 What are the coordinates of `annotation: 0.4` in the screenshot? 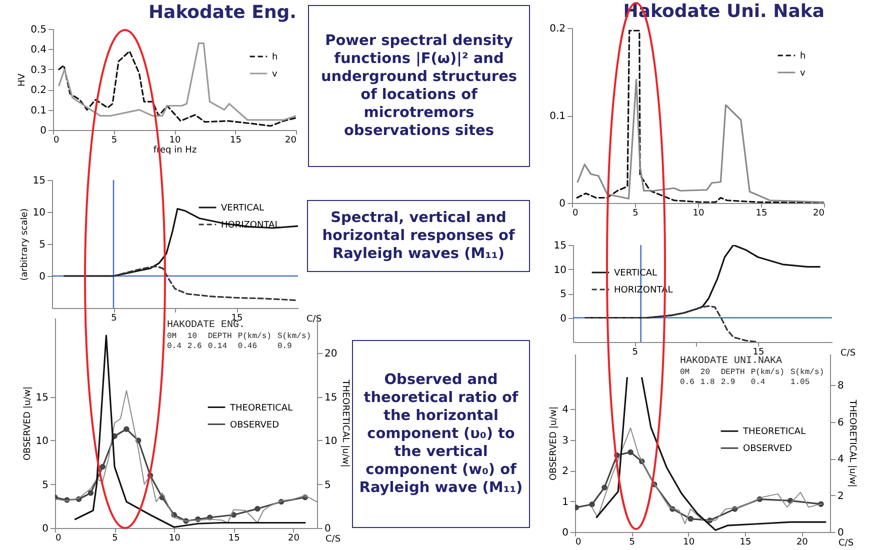 It's located at (174, 346).